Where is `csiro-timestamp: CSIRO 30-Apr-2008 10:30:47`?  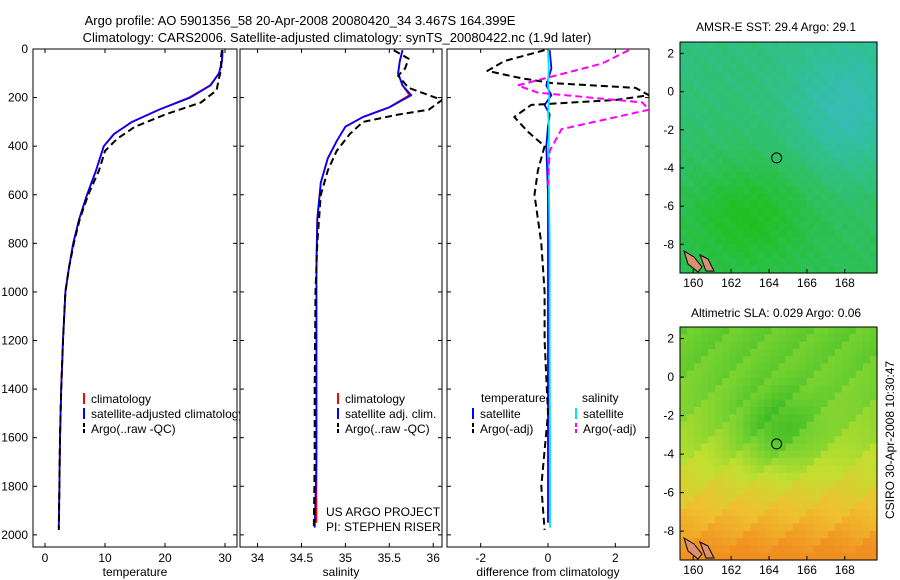
csiro-timestamp: CSIRO 30-Apr-2008 10:30:47 is located at coordinates (890, 440).